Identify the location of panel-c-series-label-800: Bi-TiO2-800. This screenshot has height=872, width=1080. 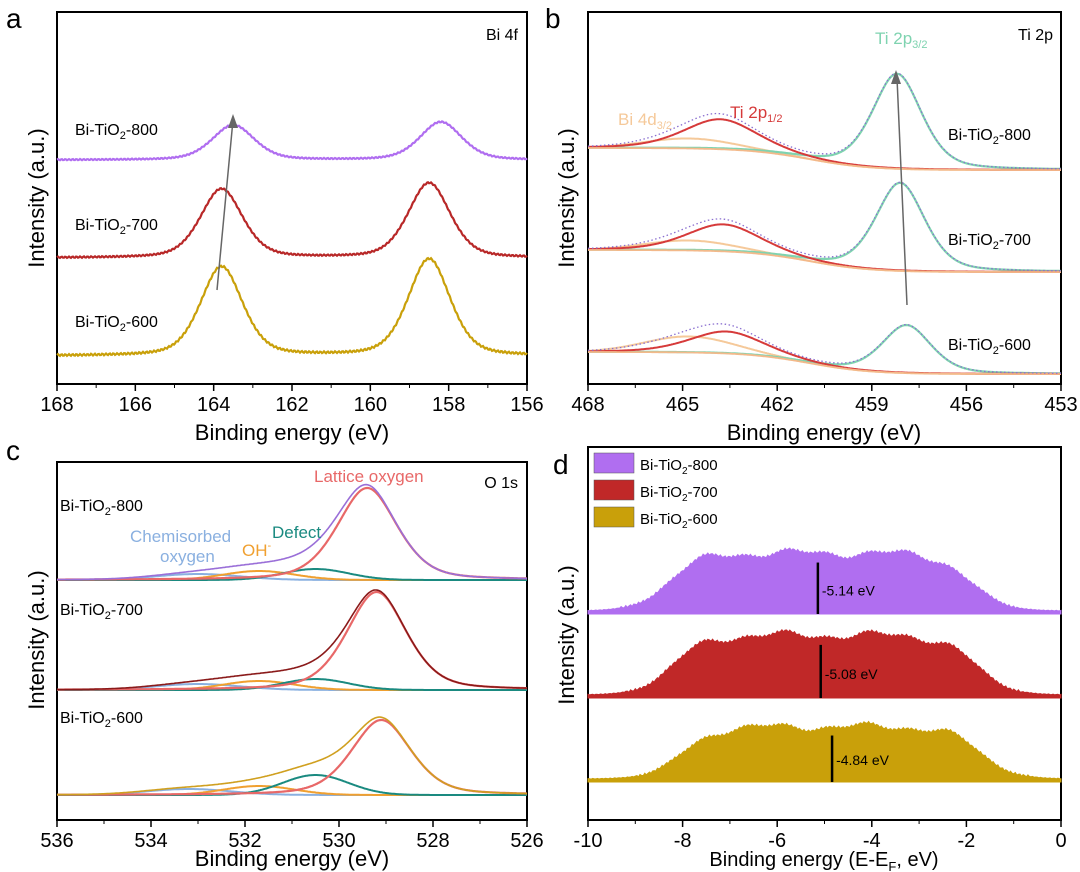
(101, 508).